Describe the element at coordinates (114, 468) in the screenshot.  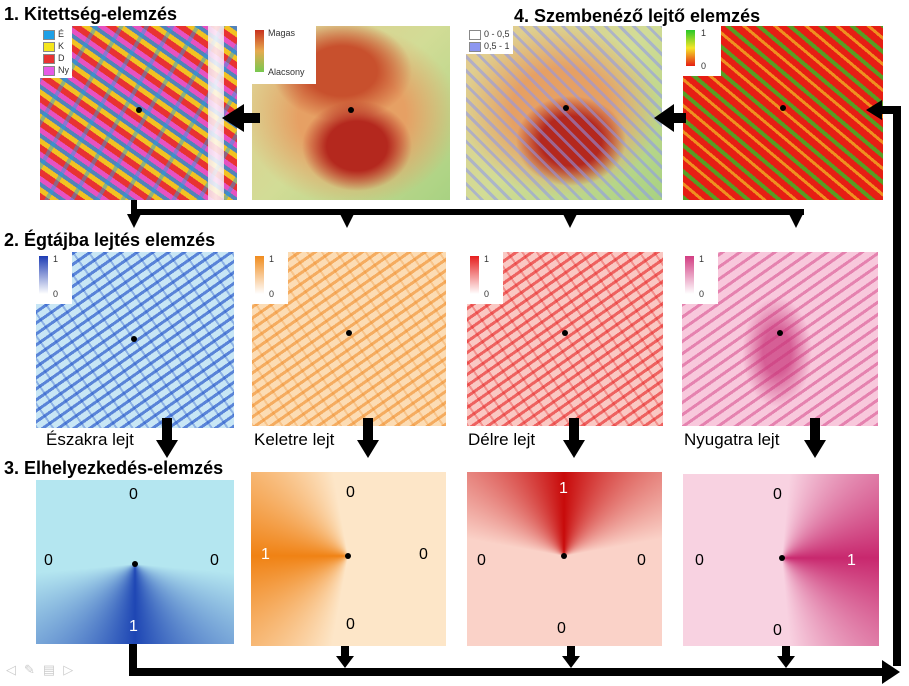
I see `title-location-analysis: 3. Elhelyezkedés-elemzés` at that location.